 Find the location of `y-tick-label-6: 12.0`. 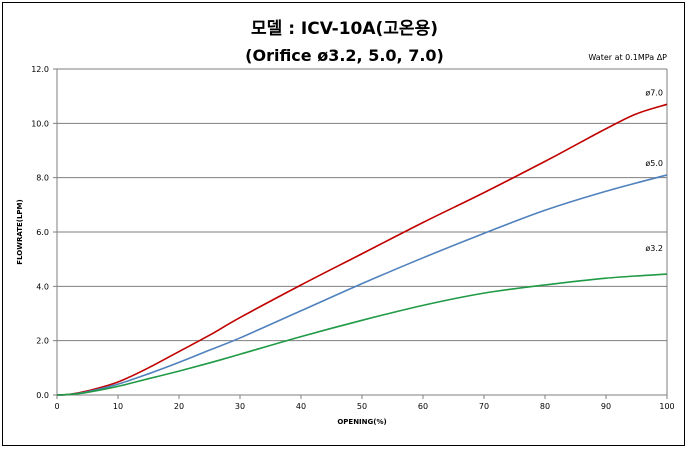

y-tick-label-6: 12.0 is located at coordinates (40, 69).